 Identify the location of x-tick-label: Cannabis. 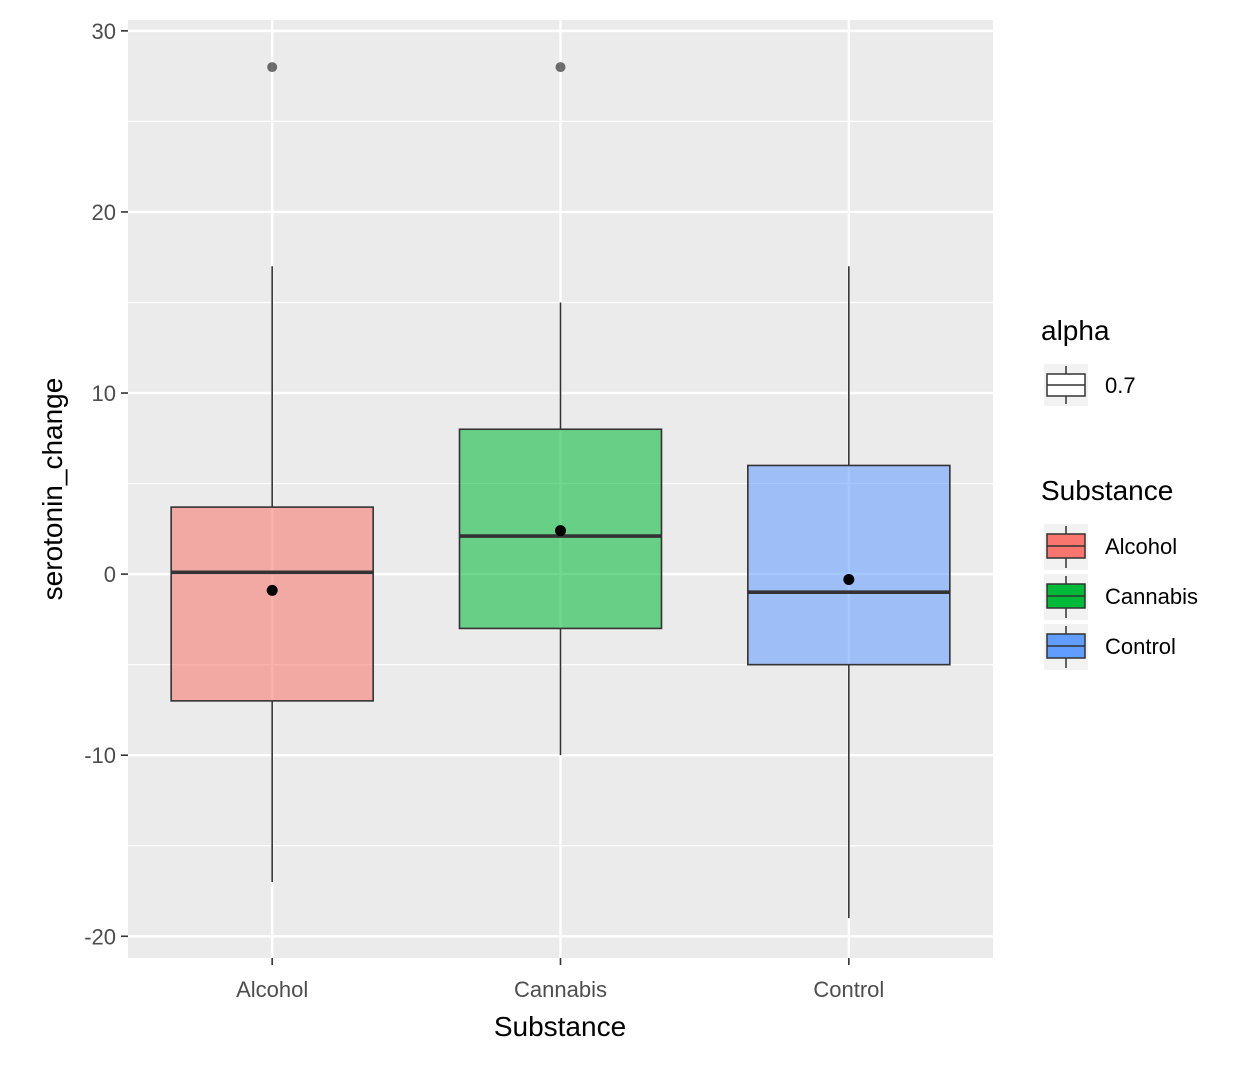
(560, 989).